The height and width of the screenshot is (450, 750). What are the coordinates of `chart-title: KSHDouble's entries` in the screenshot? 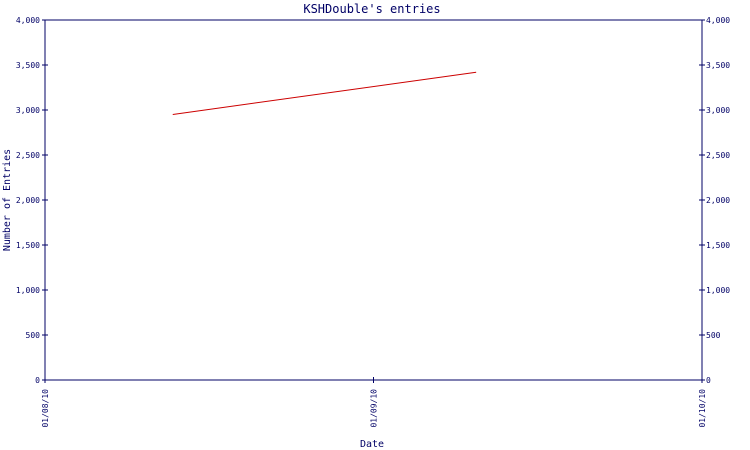 It's located at (371, 9).